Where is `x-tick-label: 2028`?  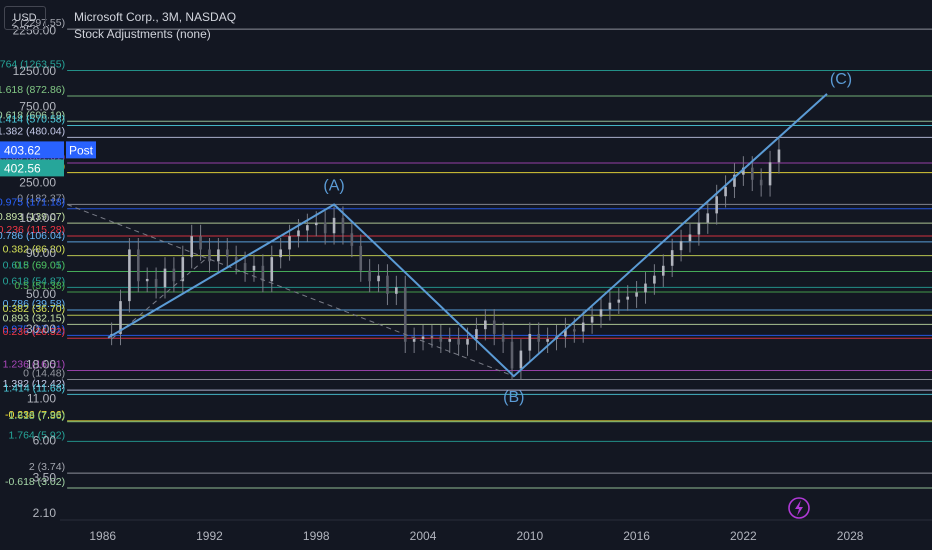 x-tick-label: 2028 is located at coordinates (850, 536).